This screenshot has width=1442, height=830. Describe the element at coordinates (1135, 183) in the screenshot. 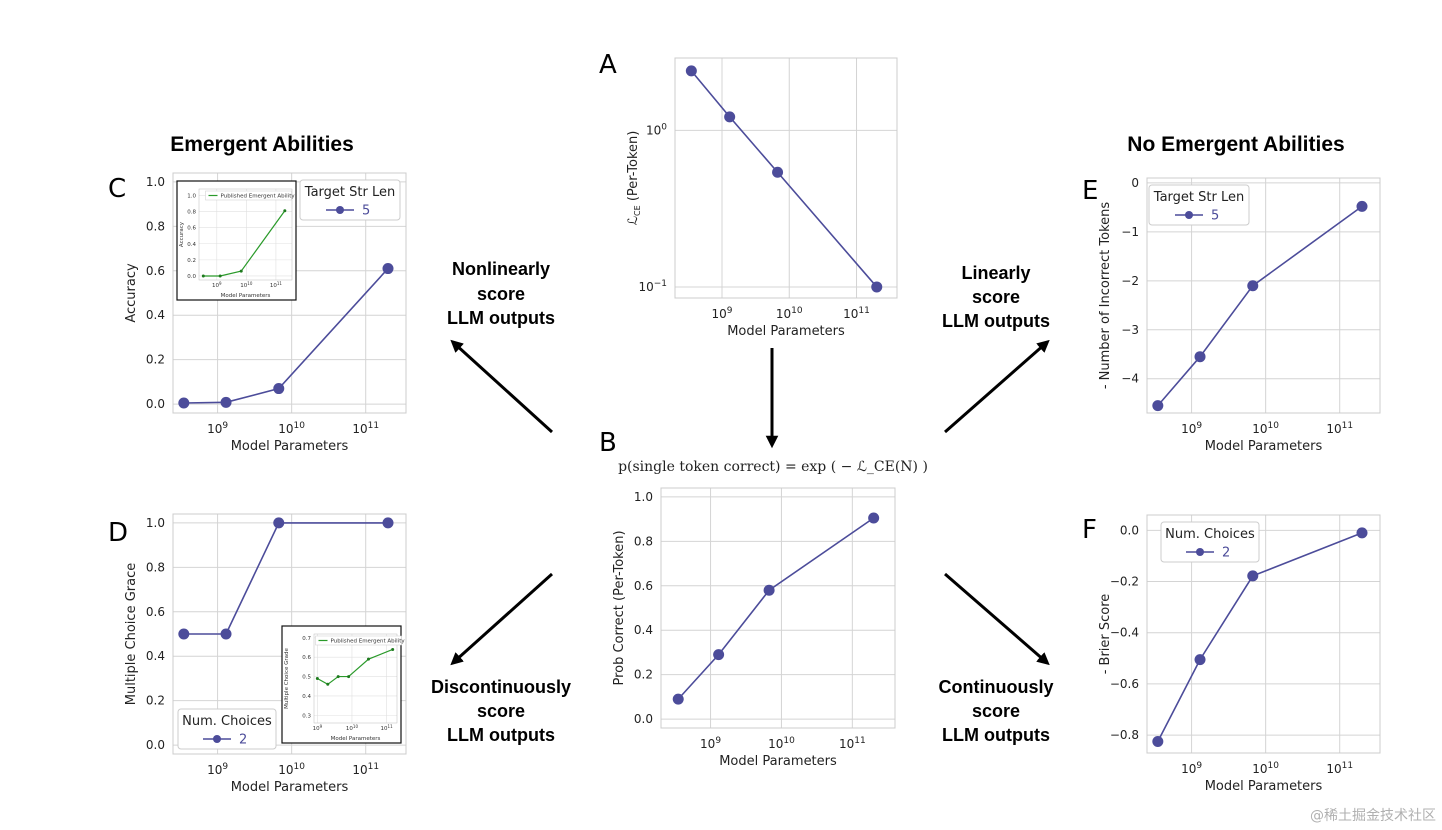

I see `y-tick-label: 0` at that location.